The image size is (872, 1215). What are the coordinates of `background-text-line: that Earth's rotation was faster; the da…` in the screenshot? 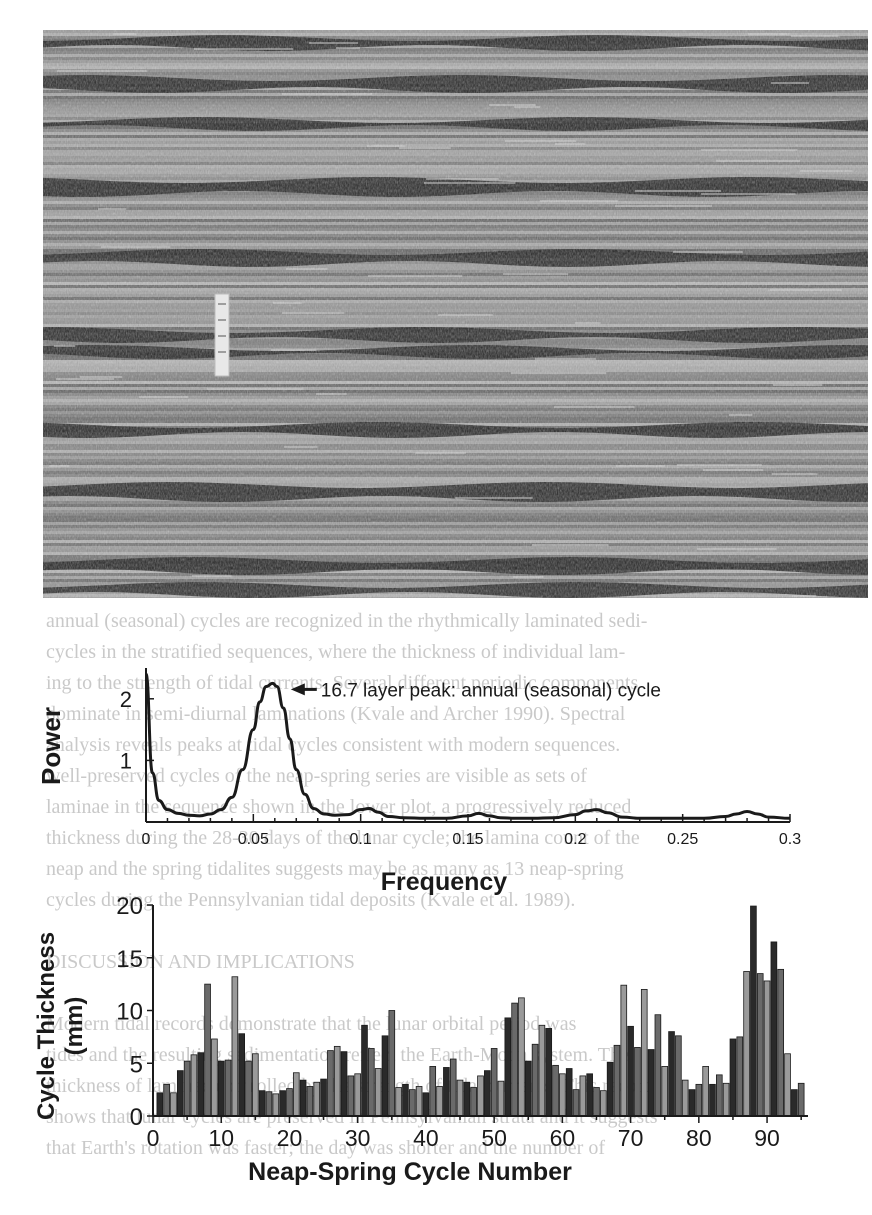 It's located at (325, 1148).